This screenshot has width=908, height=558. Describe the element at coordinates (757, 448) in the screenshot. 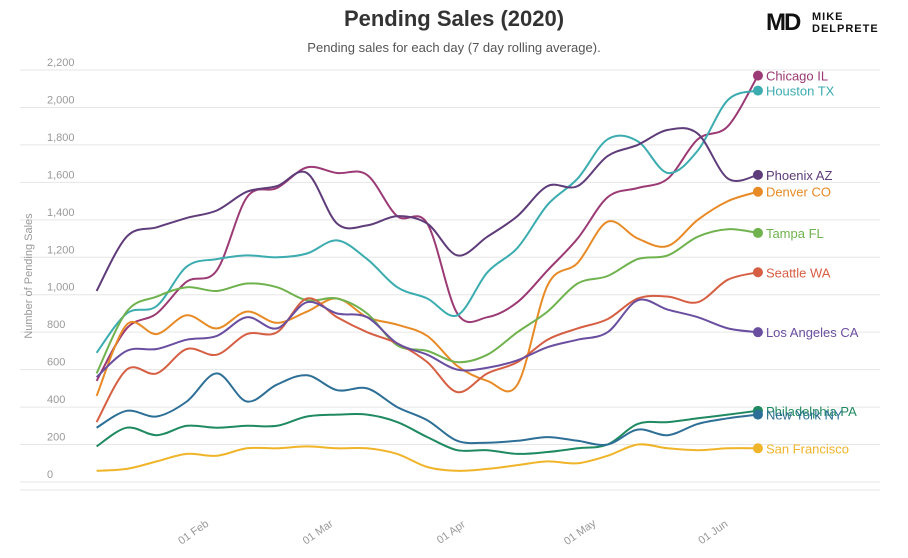

I see `series-end-marker-san-francisco` at that location.